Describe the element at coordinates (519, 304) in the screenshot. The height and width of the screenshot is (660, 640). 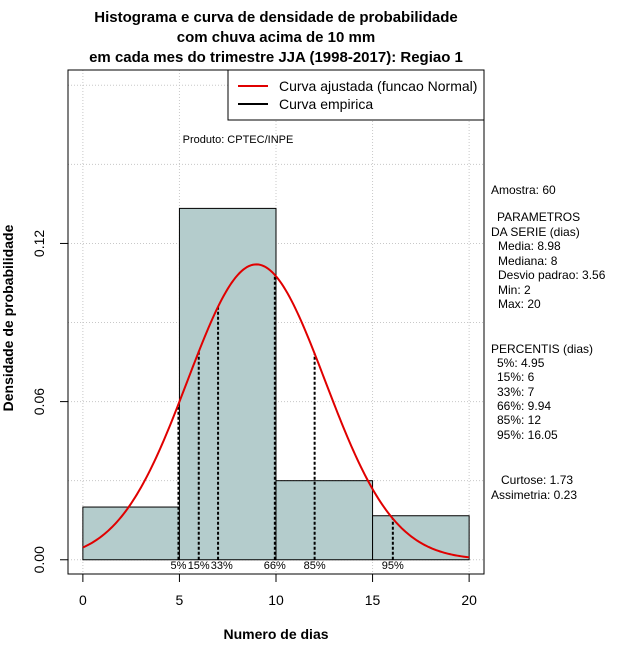
I see `stat-max: Max: 20` at that location.